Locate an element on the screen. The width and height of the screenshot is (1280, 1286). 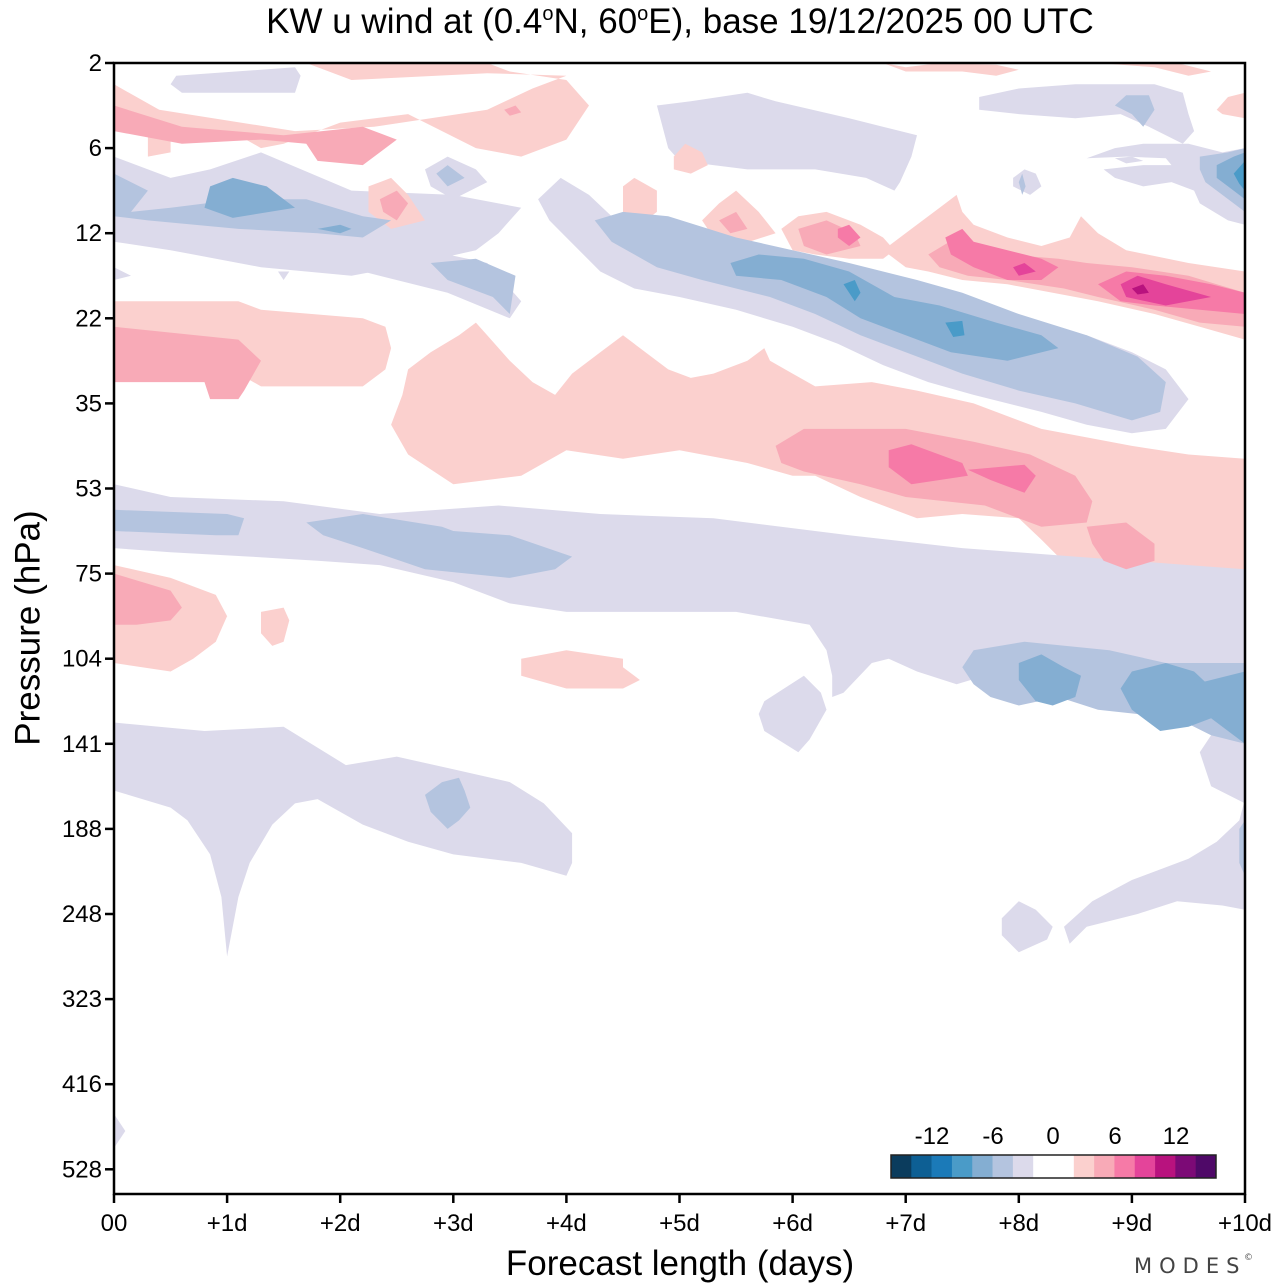
x-tick-label: +4d is located at coordinates (566, 1223).